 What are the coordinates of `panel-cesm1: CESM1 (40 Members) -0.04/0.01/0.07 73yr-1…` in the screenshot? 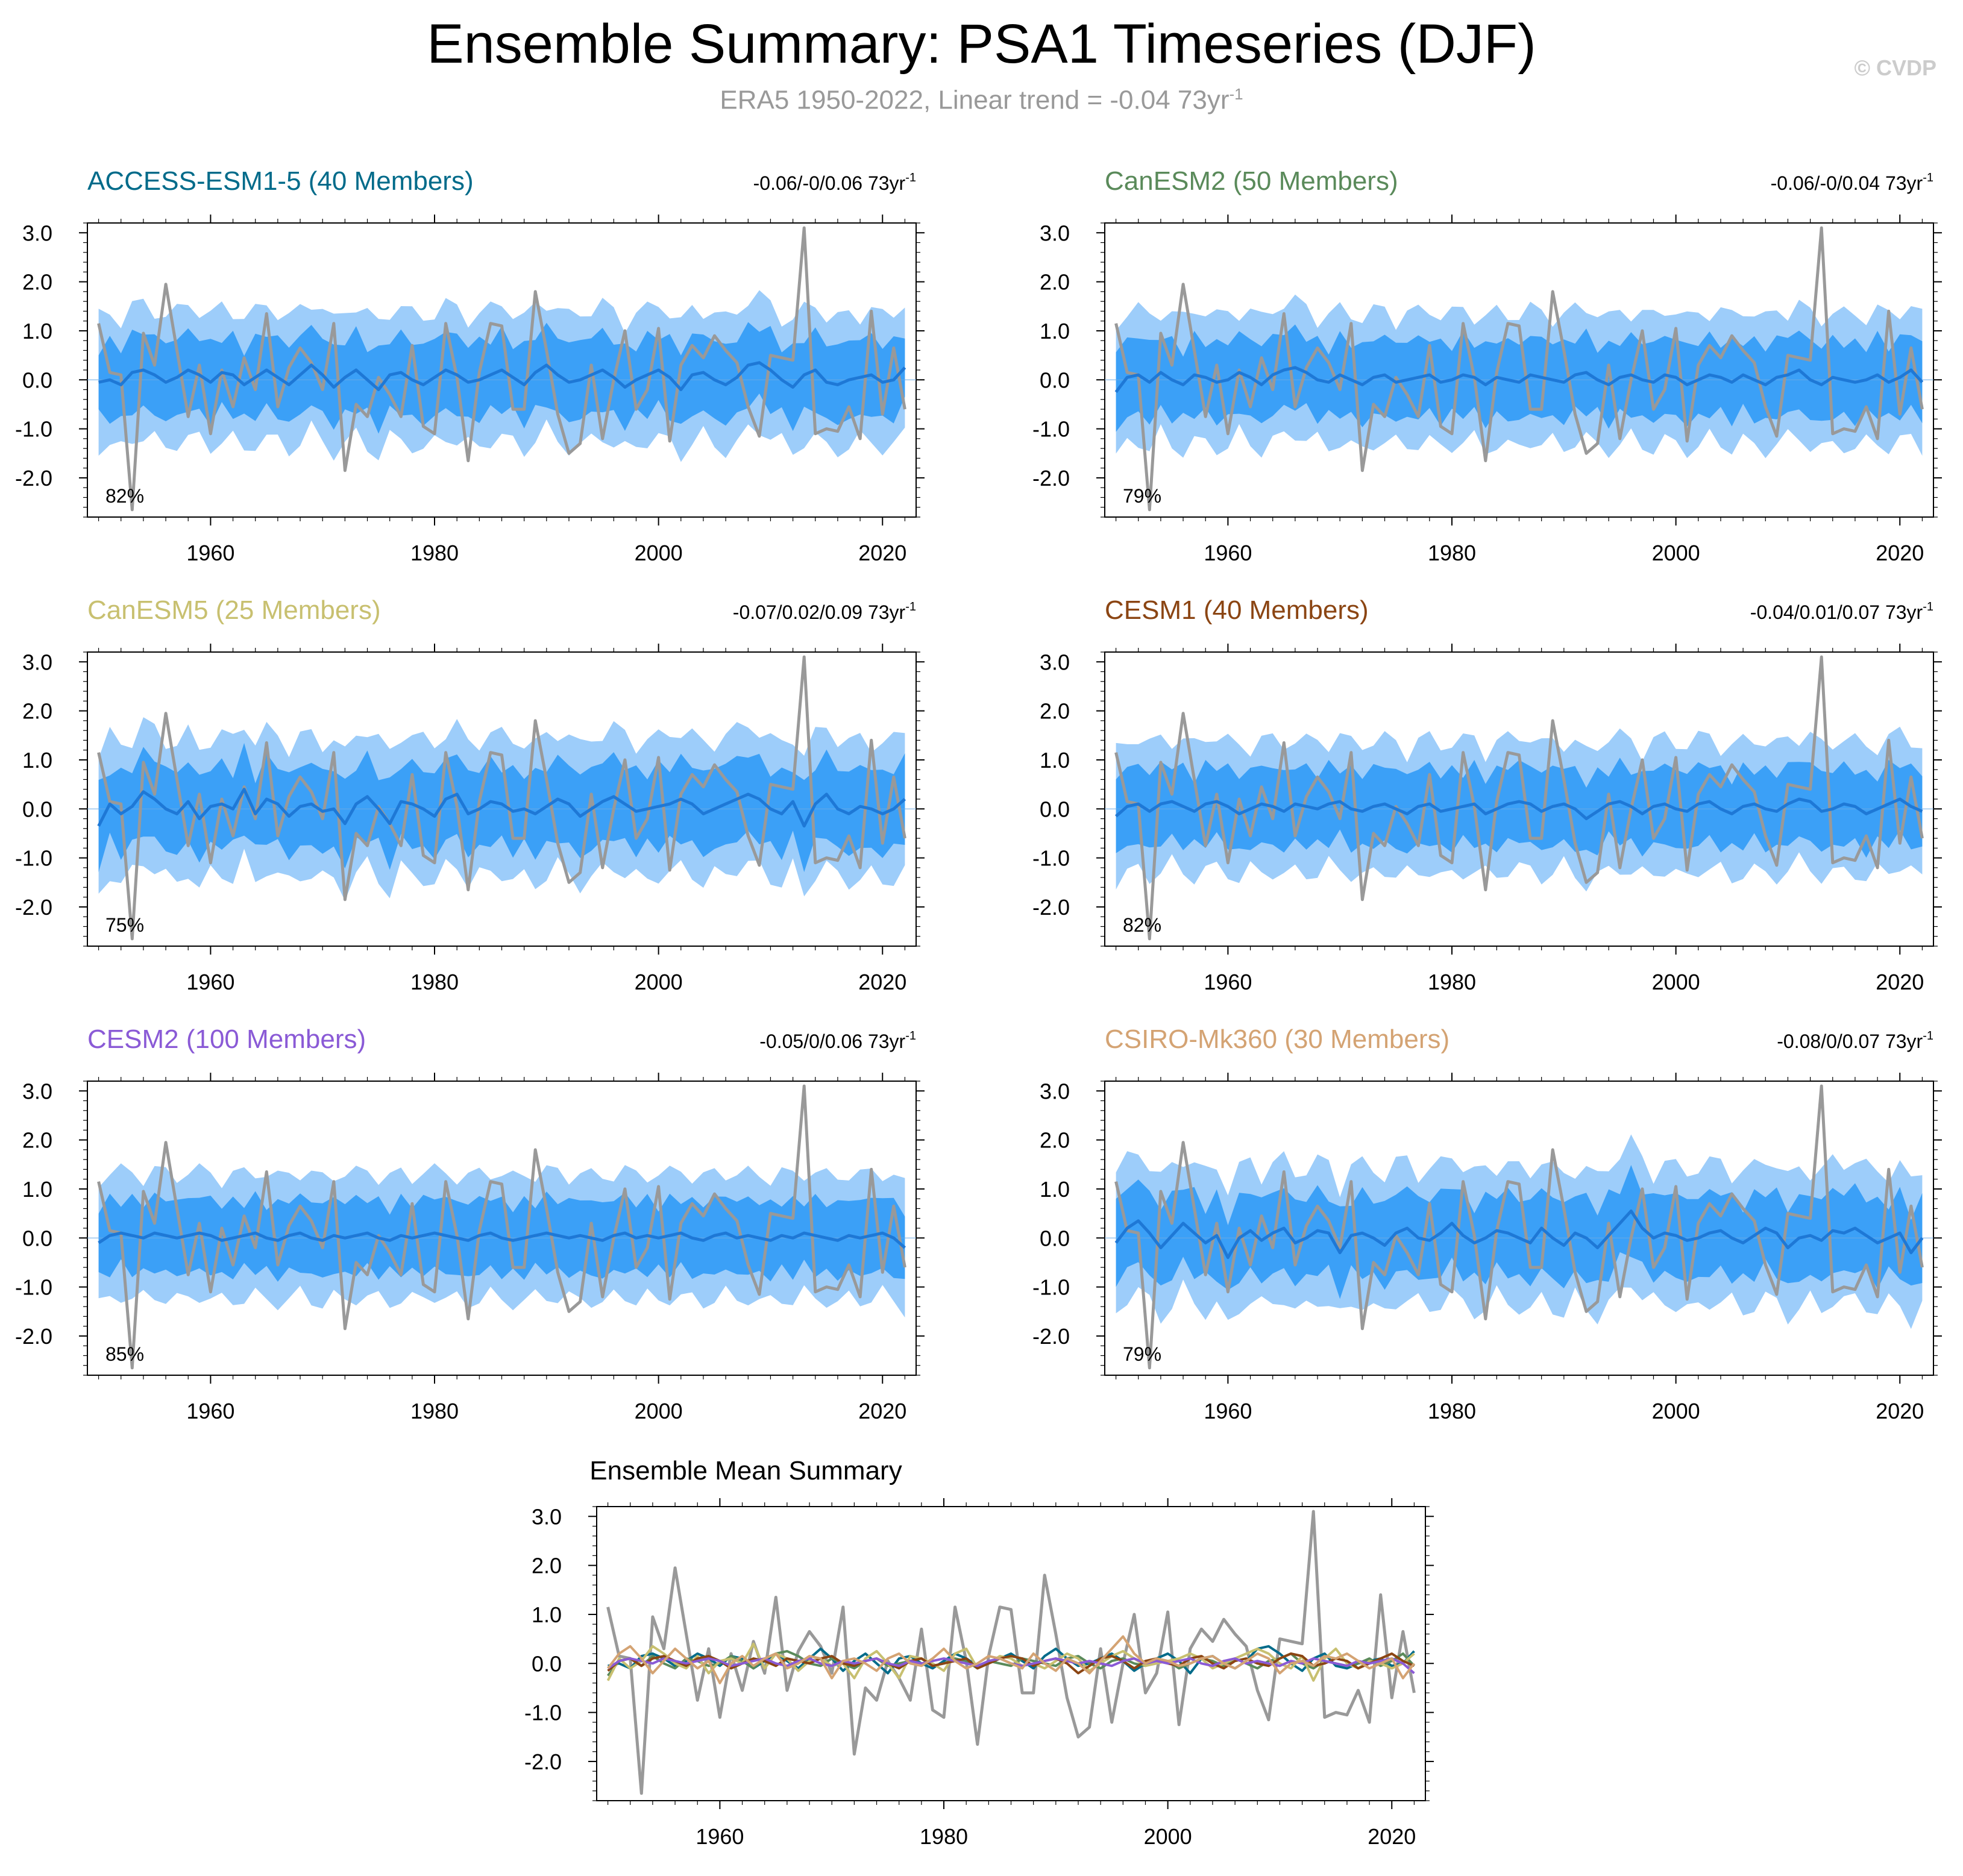 It's located at (1487, 794).